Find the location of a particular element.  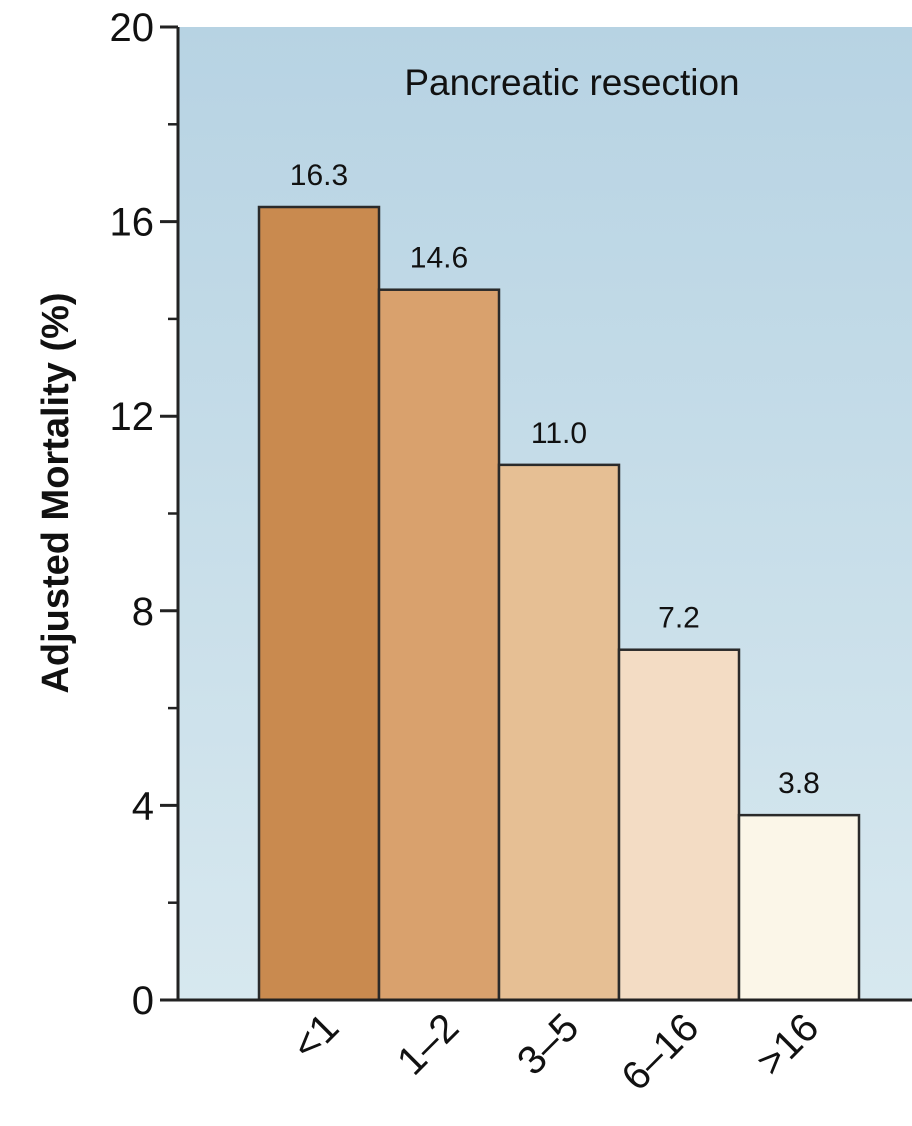

x-tick-labels-group: <1 1–2 3–5 6–16 >16 is located at coordinates (555, 1052).